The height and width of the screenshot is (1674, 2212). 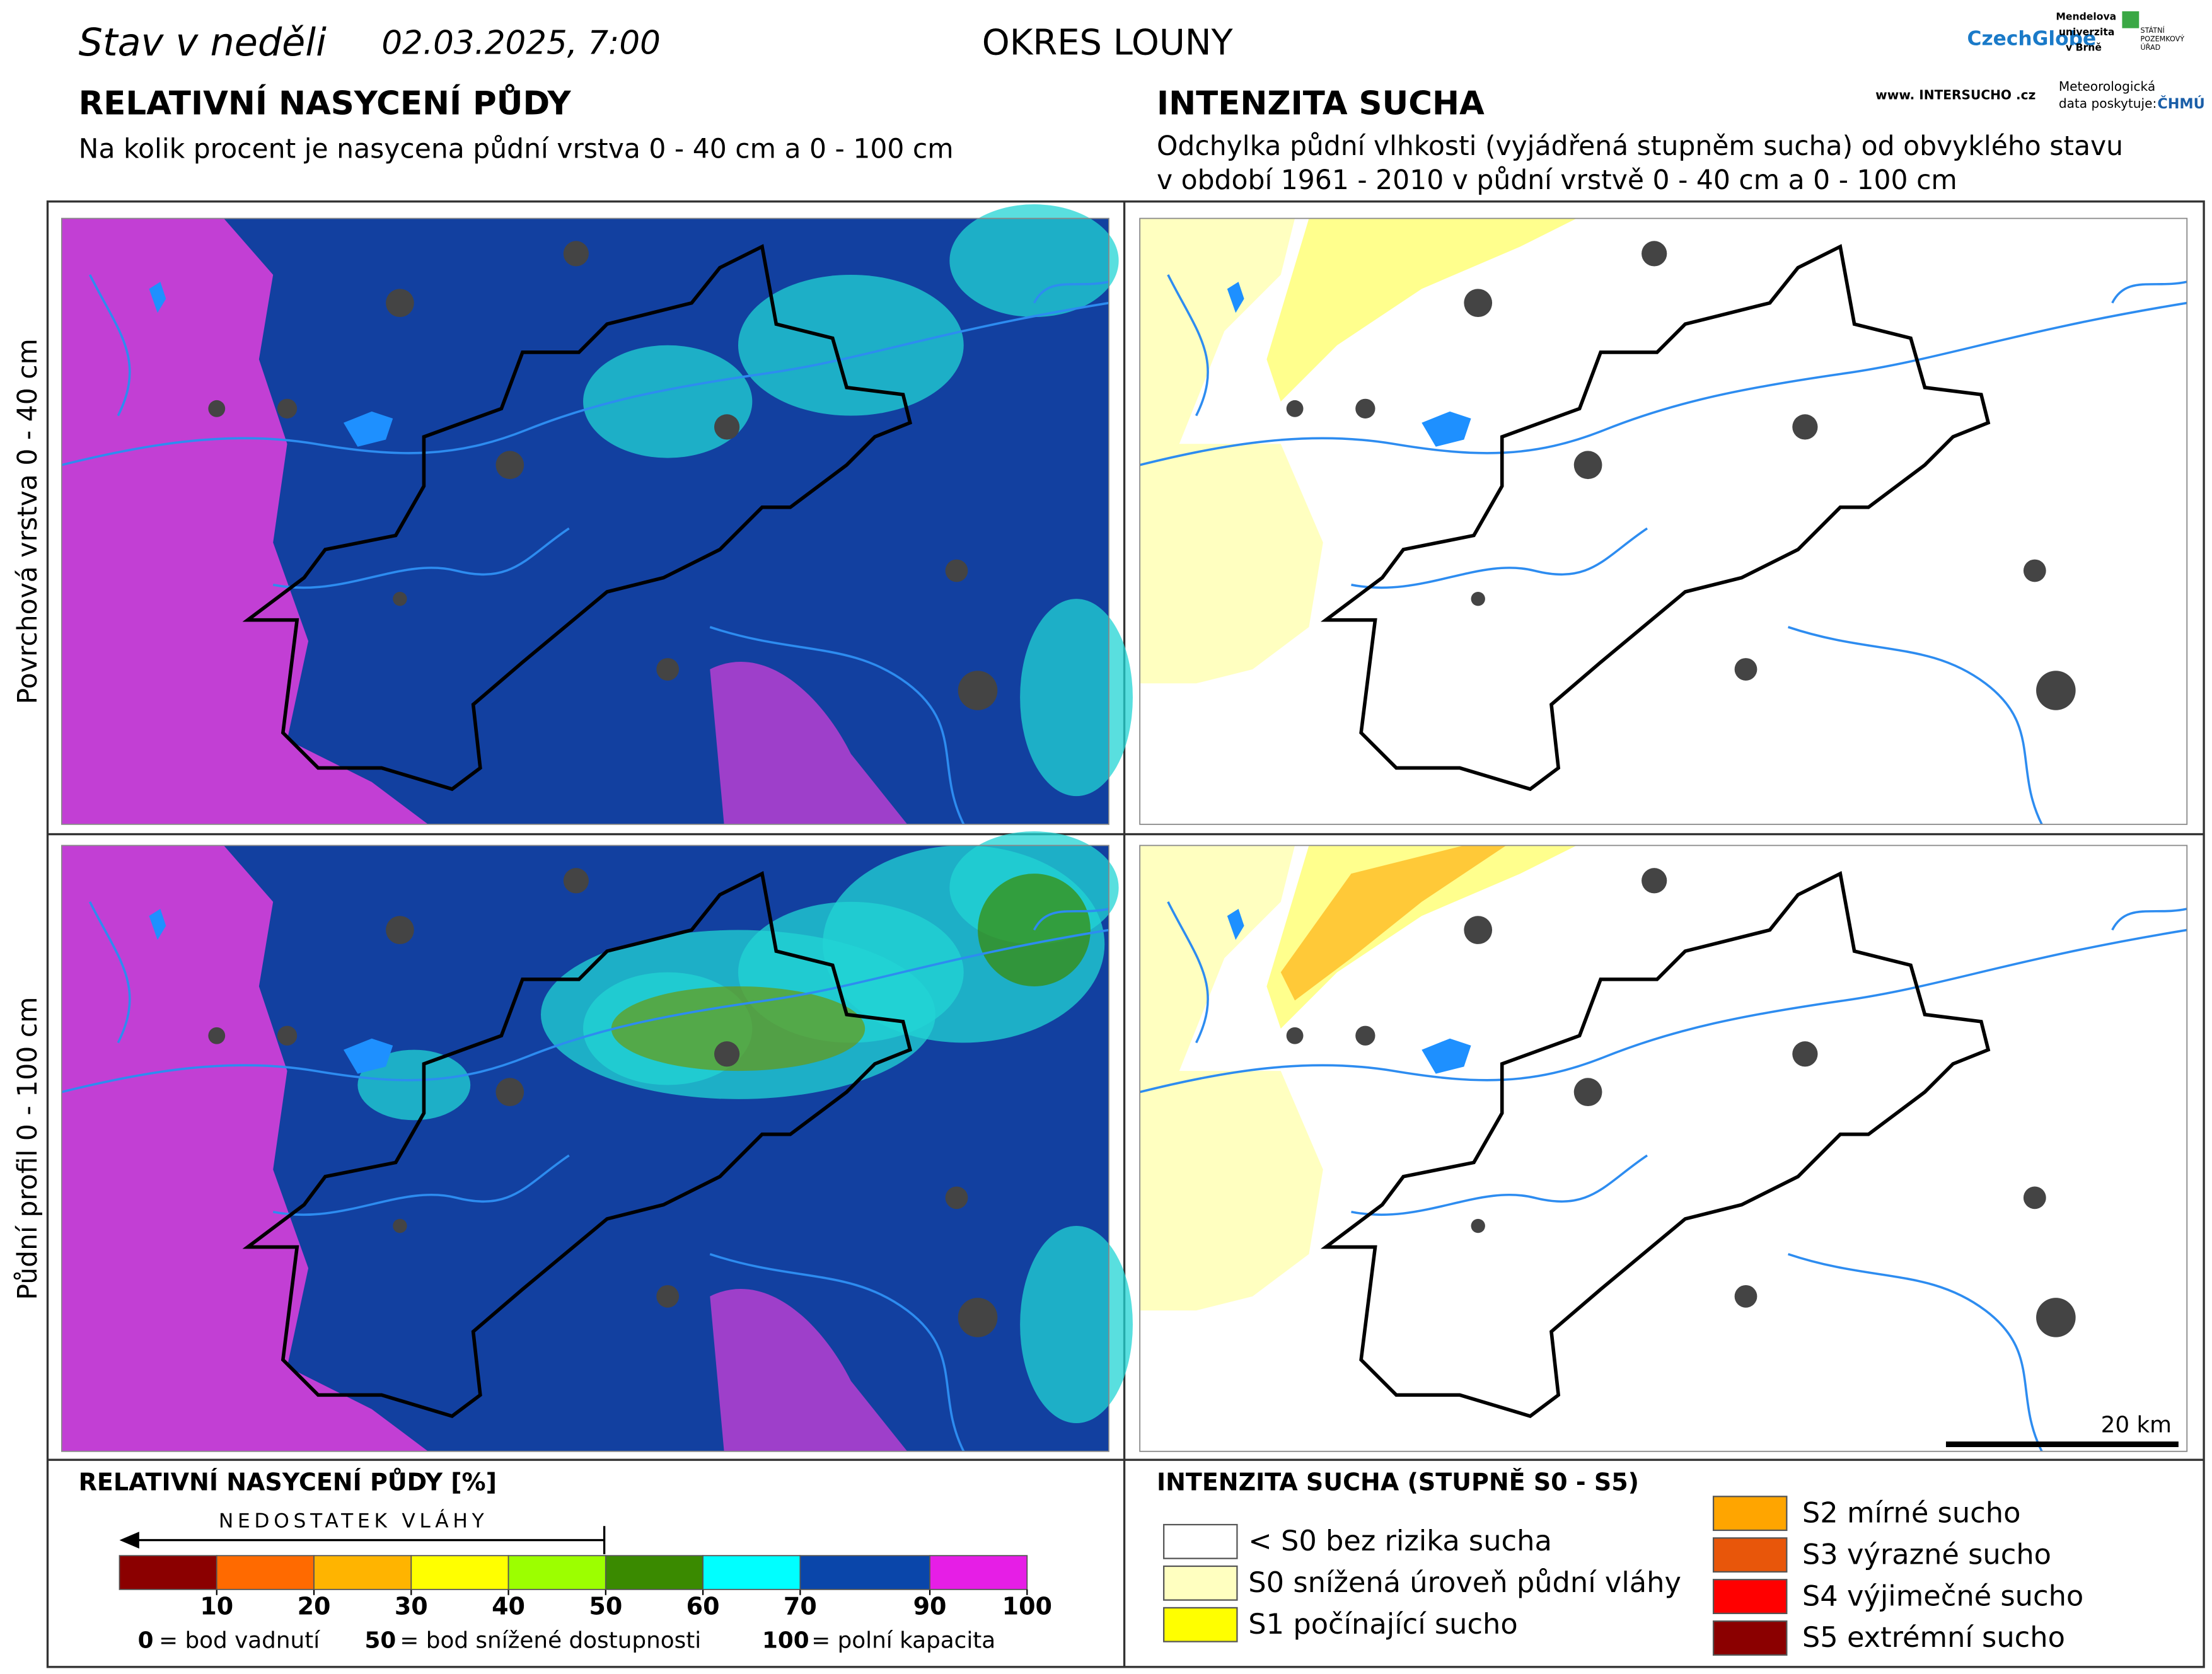 What do you see at coordinates (508, 1606) in the screenshot?
I see `colorbar-tick-label: 40` at bounding box center [508, 1606].